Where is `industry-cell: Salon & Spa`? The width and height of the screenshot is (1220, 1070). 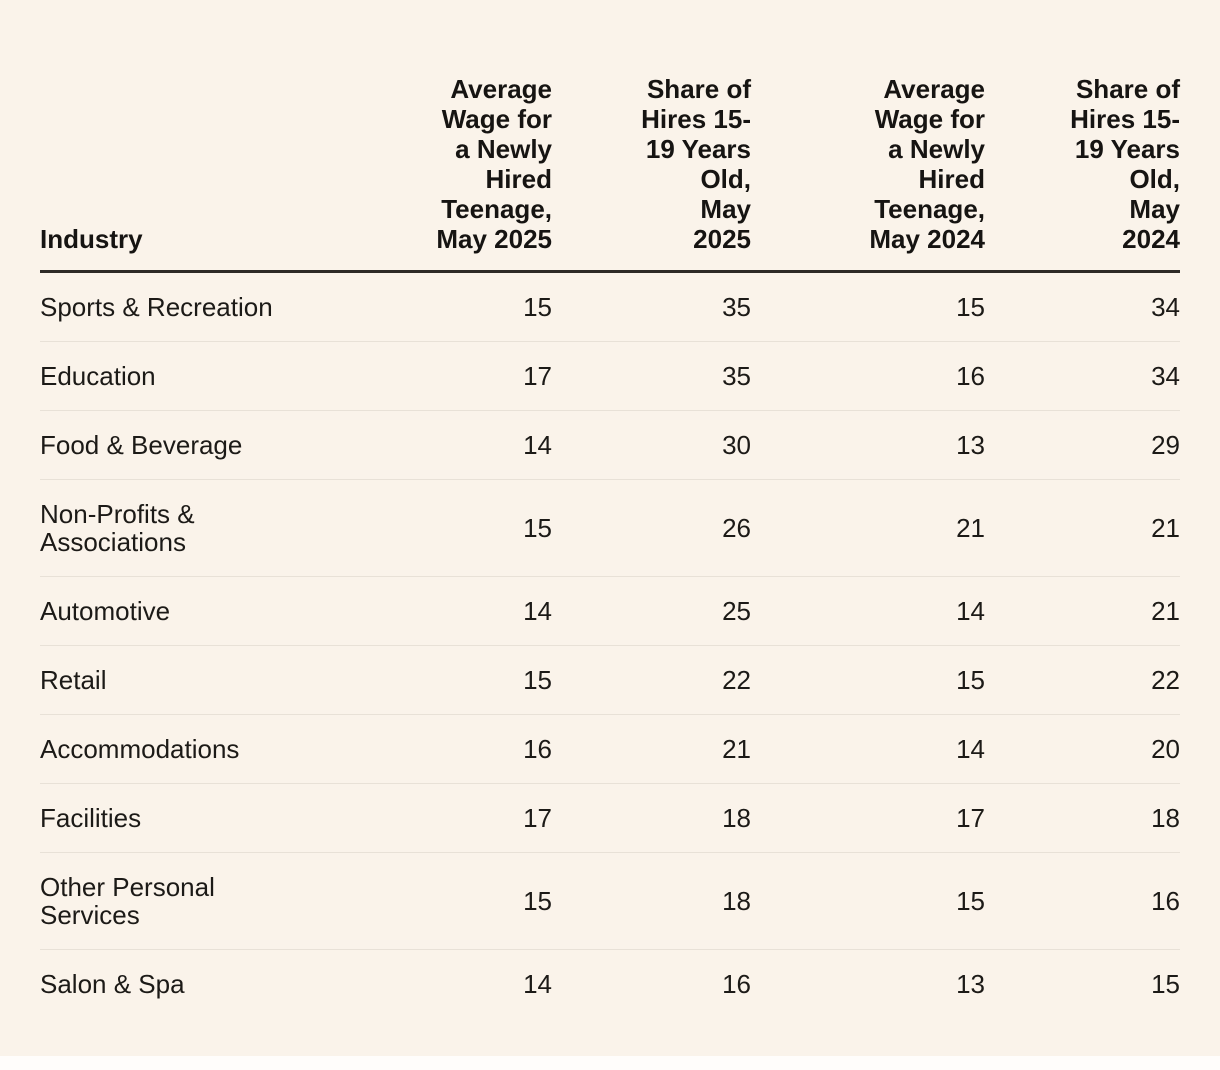
industry-cell: Salon & Spa is located at coordinates (205, 984).